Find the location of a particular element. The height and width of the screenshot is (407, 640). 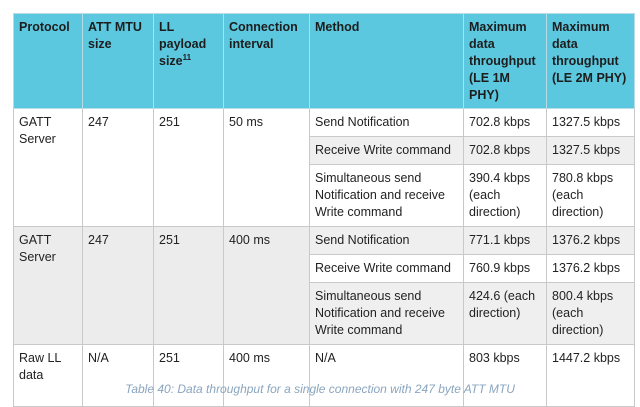

footnote-marker: 11 is located at coordinates (187, 57).